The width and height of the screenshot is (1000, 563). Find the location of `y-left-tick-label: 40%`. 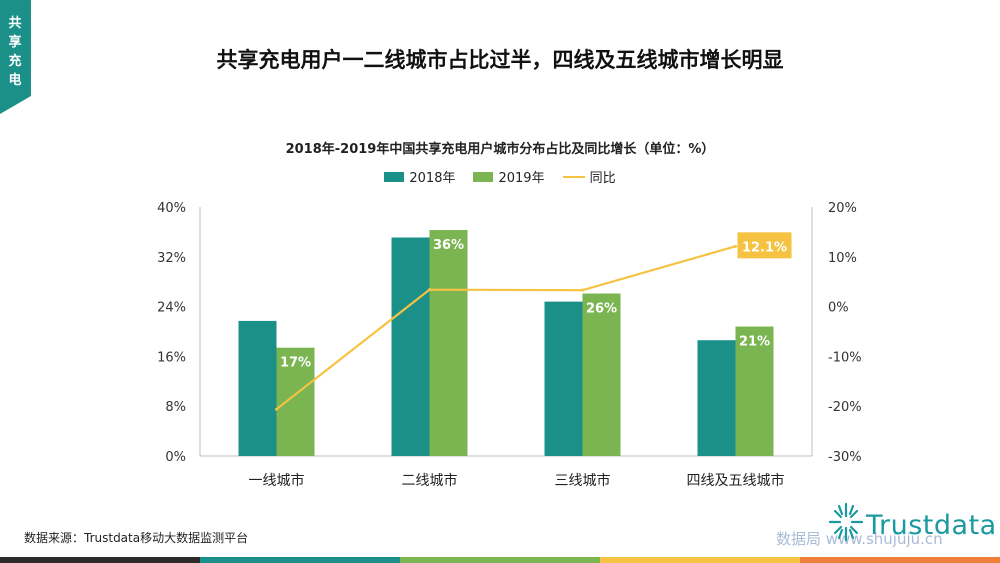

y-left-tick-label: 40% is located at coordinates (171, 208).